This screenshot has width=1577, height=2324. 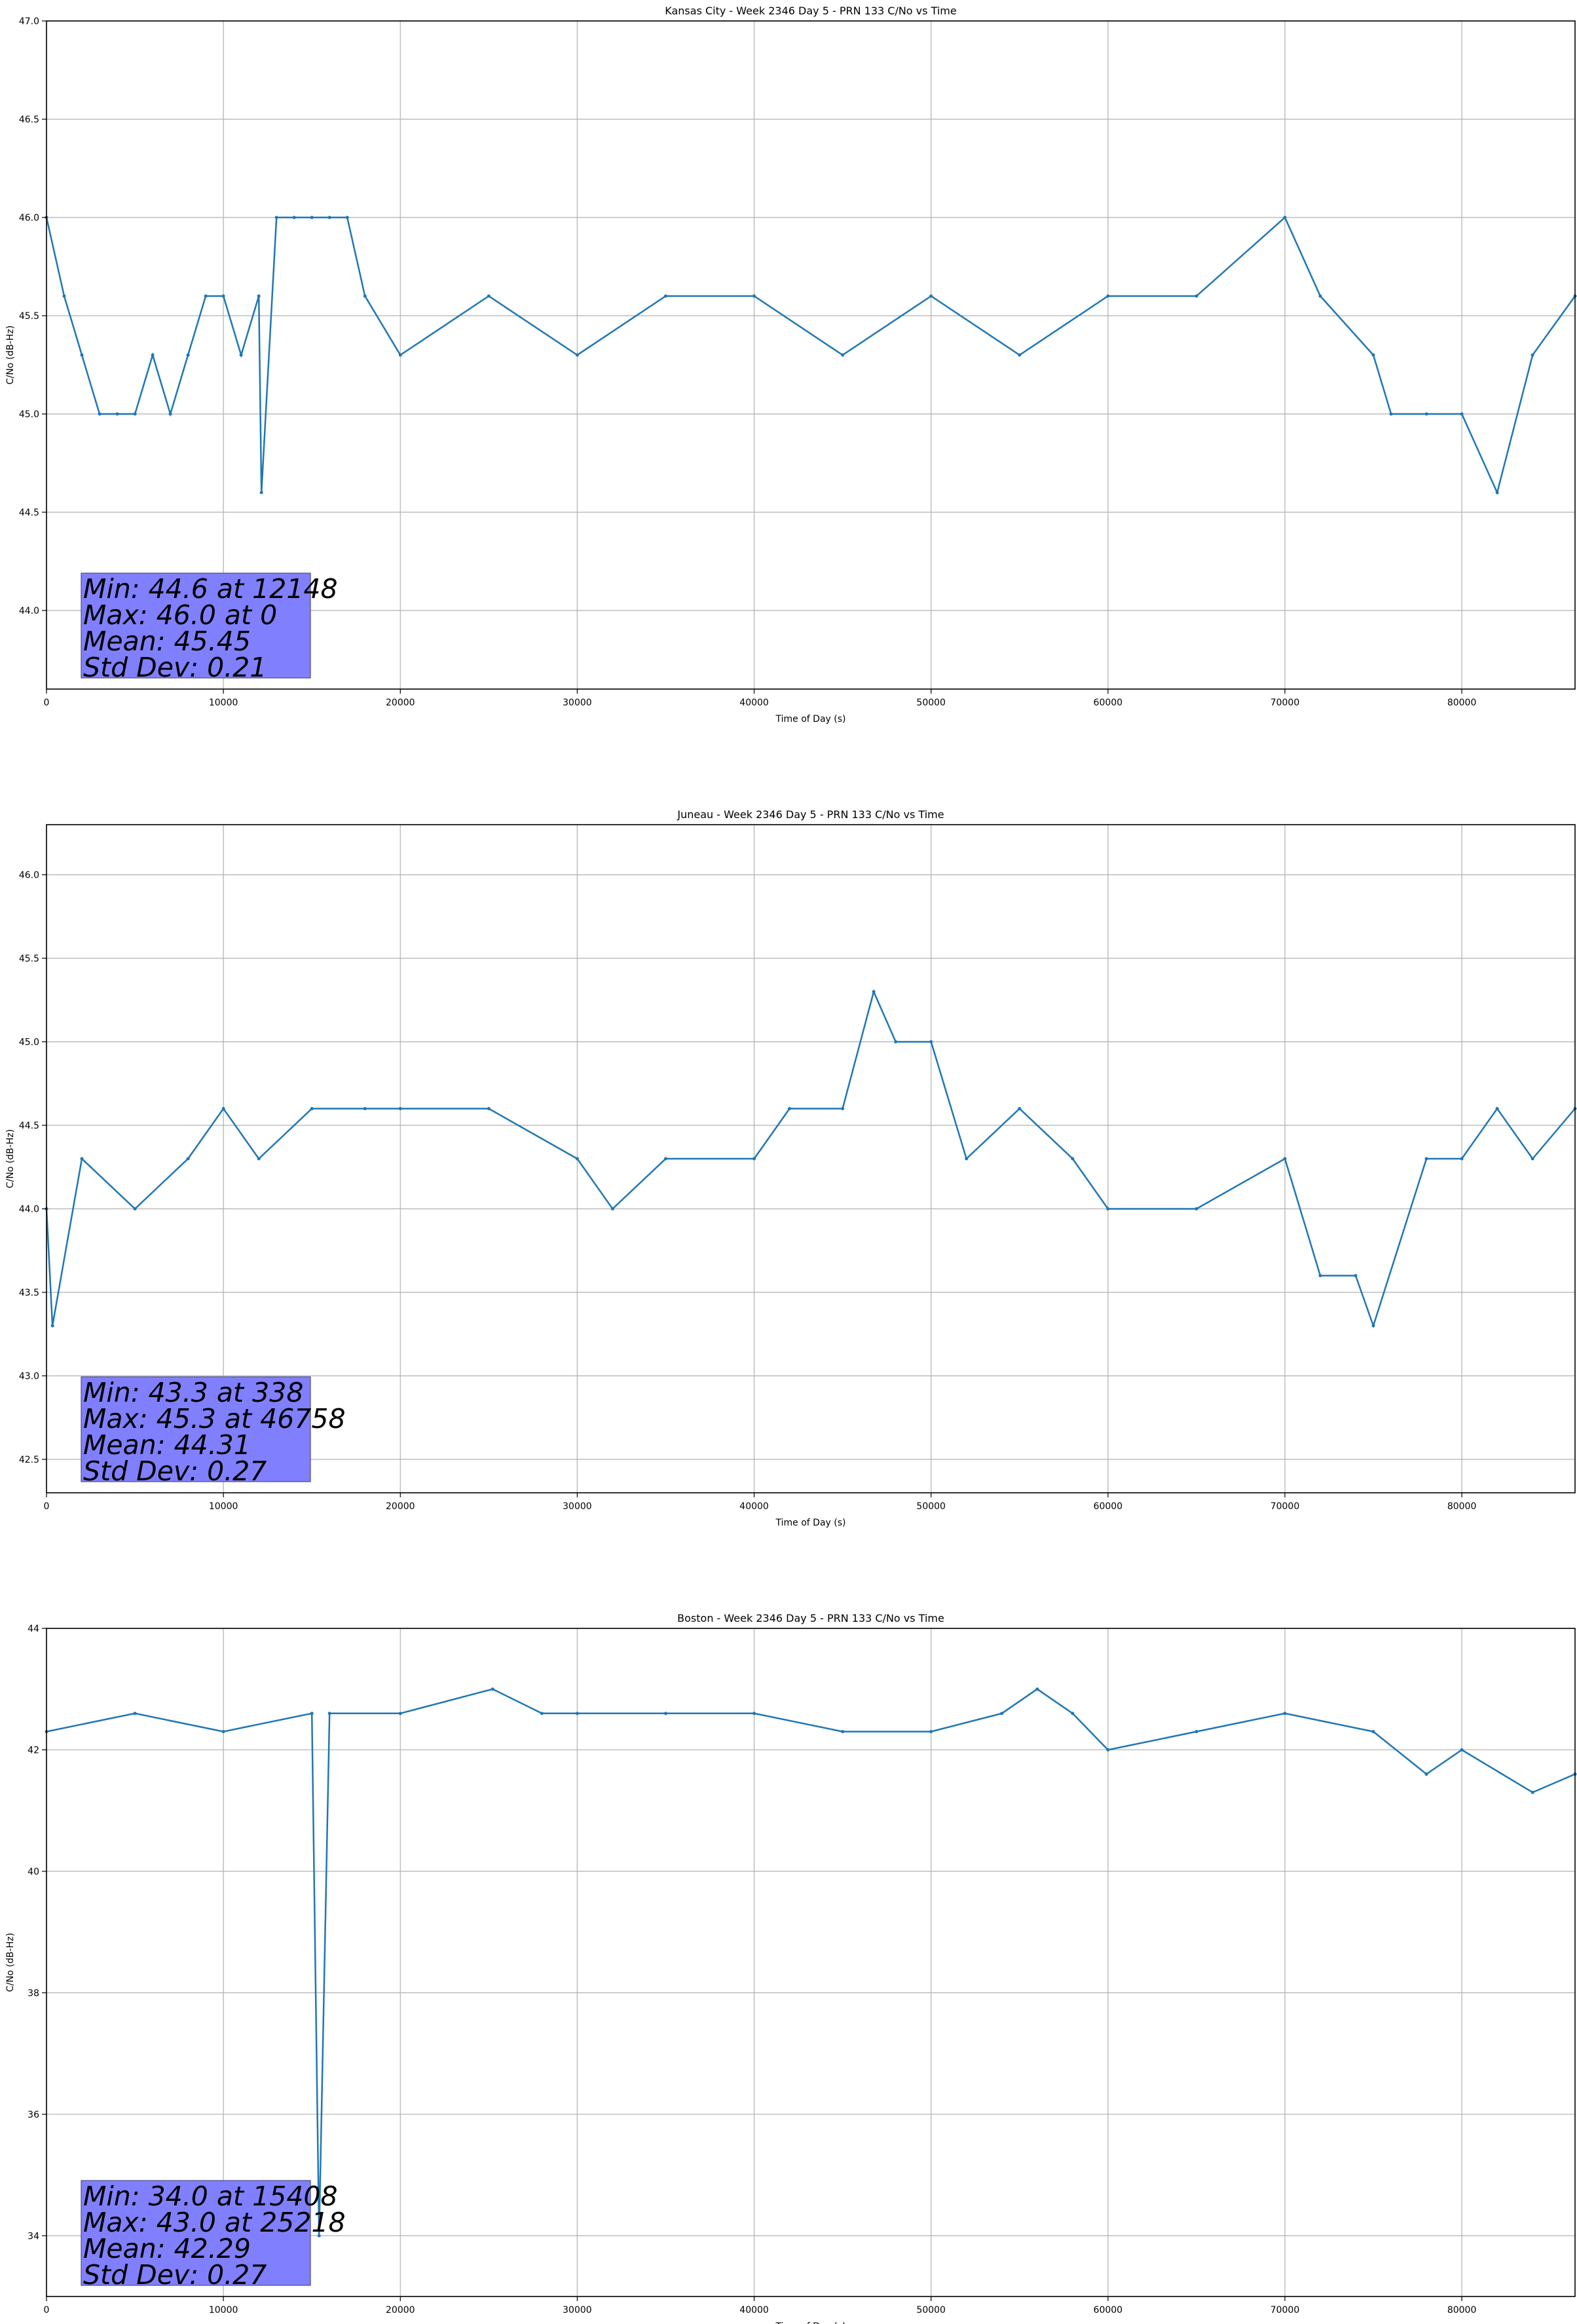 What do you see at coordinates (29, 120) in the screenshot?
I see `y-tick-label: 46.5` at bounding box center [29, 120].